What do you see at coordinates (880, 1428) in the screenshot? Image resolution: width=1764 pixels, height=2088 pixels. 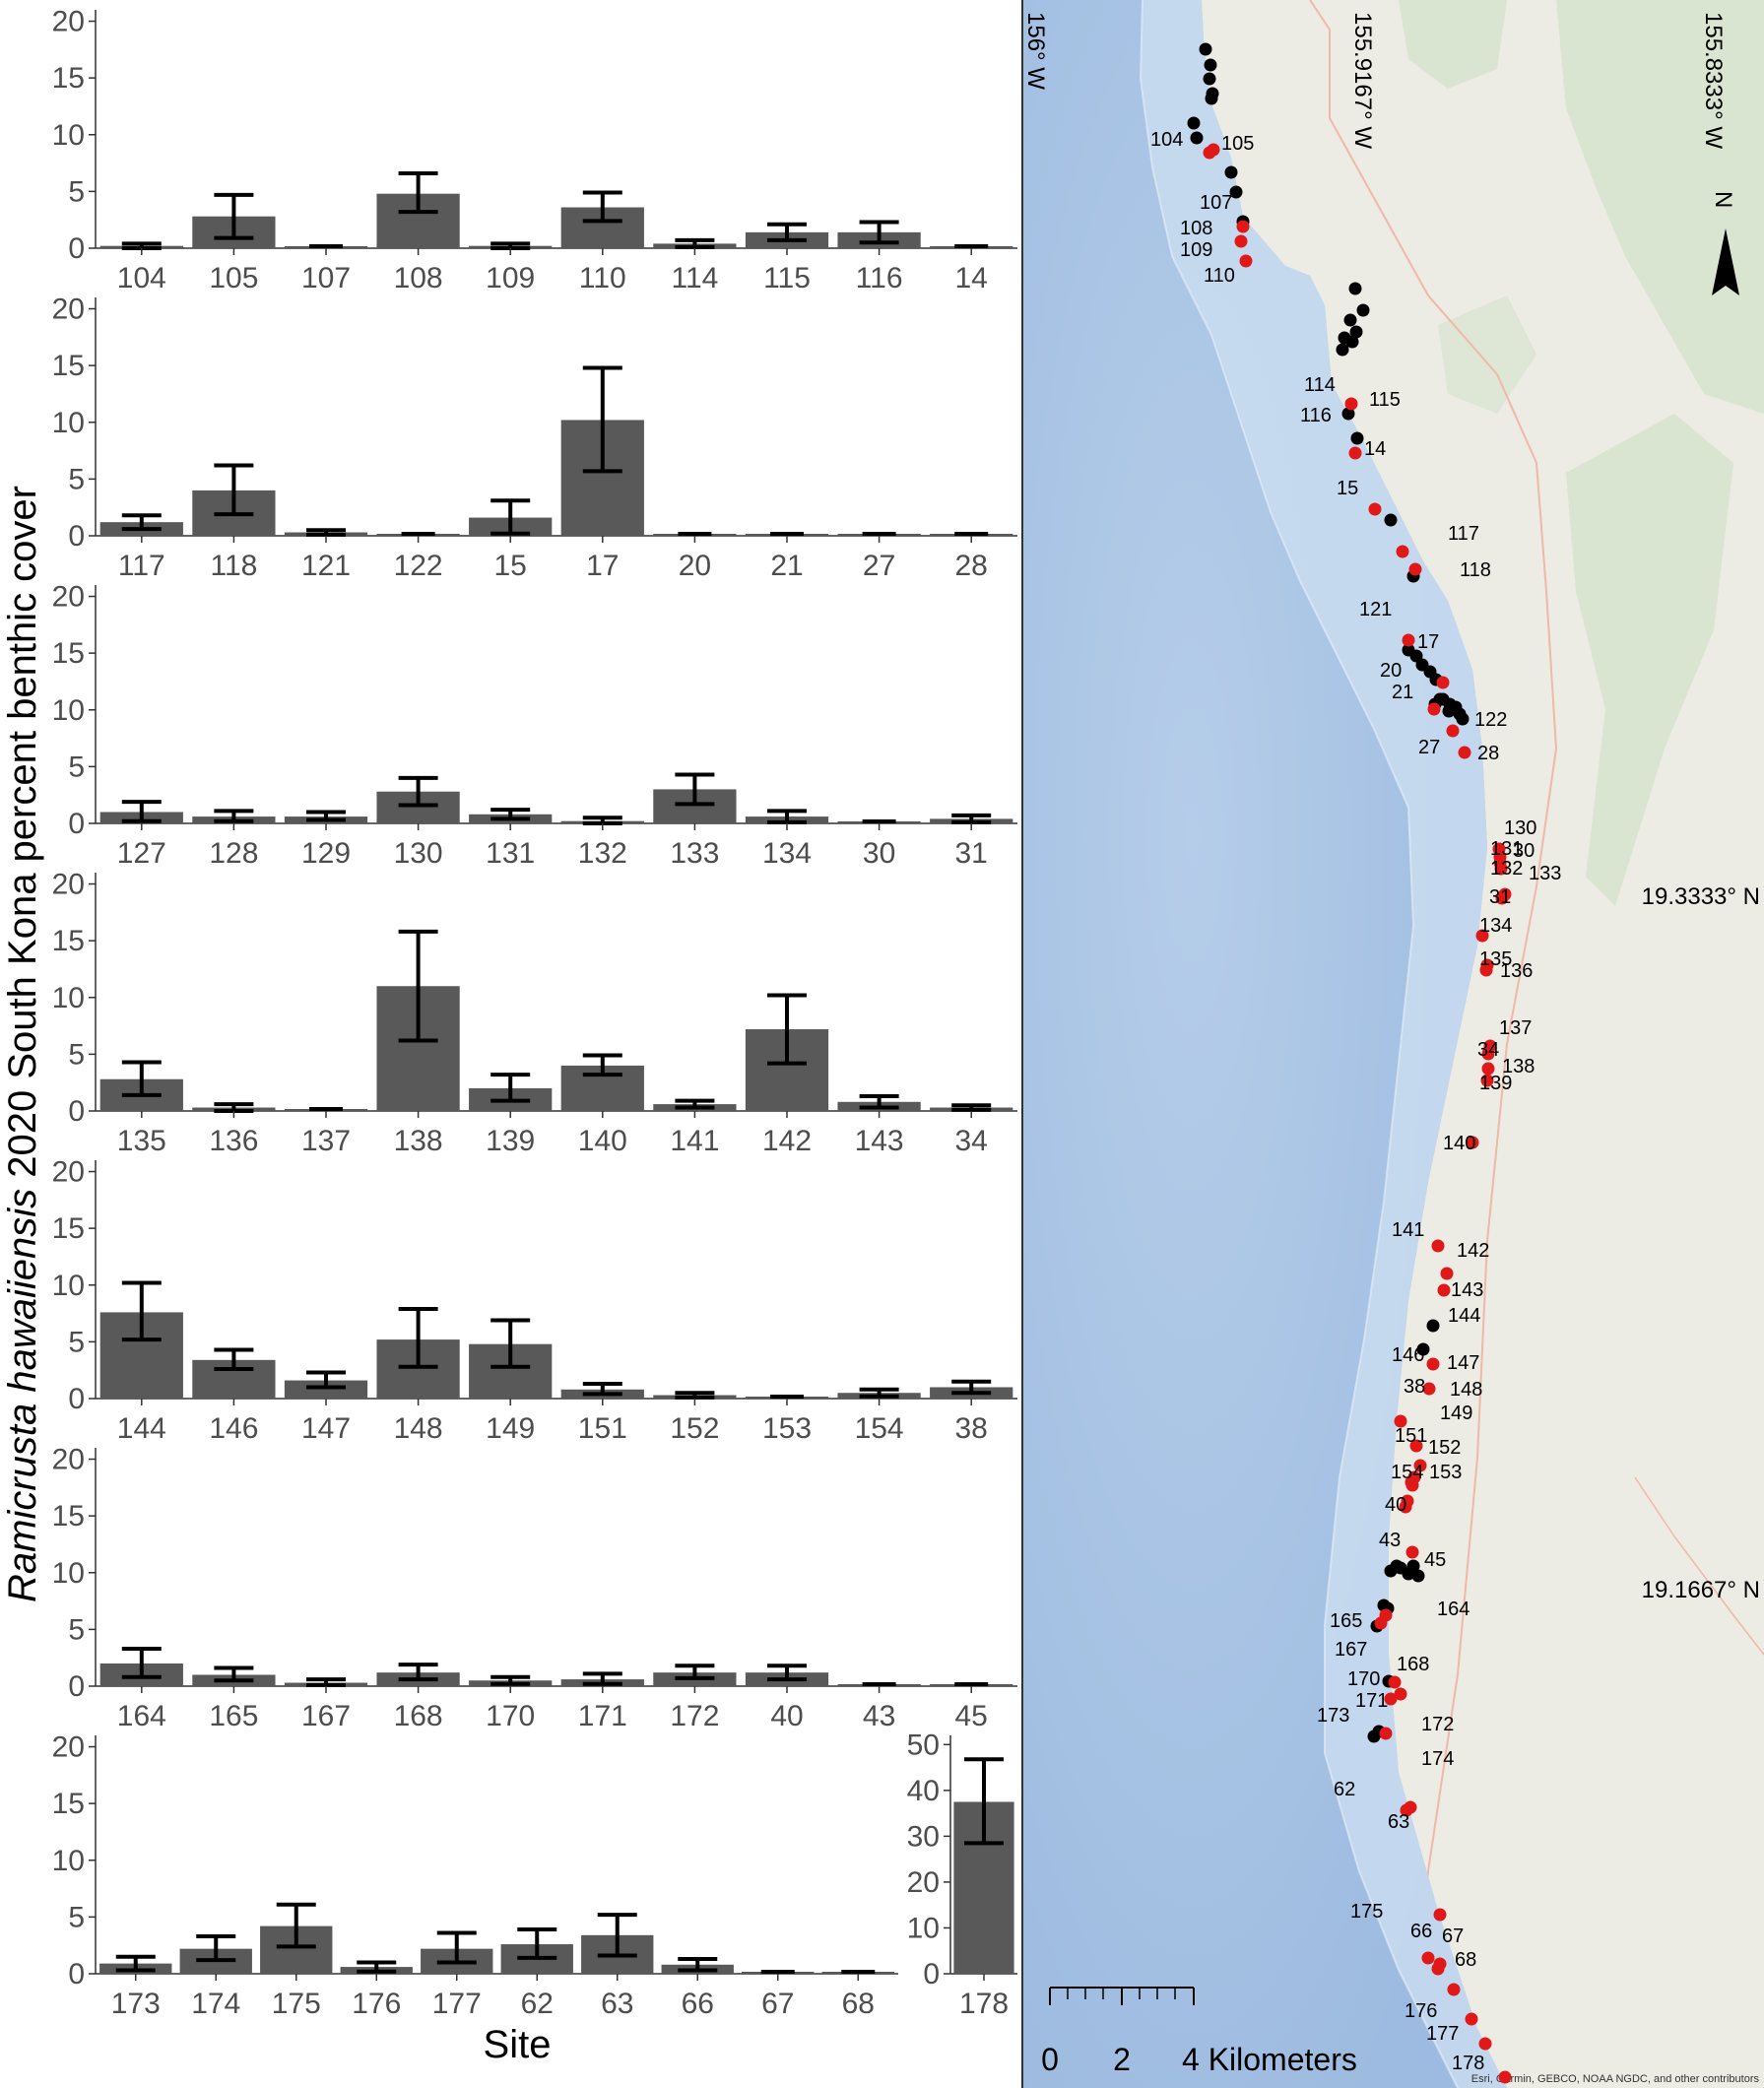 I see `x-tick-label-154: 154` at bounding box center [880, 1428].